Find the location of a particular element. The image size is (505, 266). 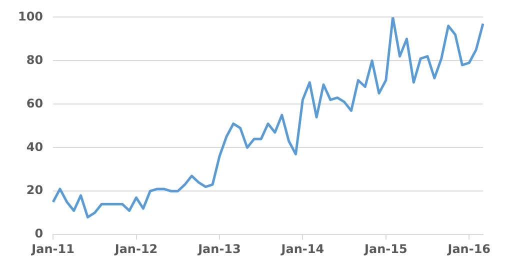

y-tick-label: 40 is located at coordinates (35, 147).